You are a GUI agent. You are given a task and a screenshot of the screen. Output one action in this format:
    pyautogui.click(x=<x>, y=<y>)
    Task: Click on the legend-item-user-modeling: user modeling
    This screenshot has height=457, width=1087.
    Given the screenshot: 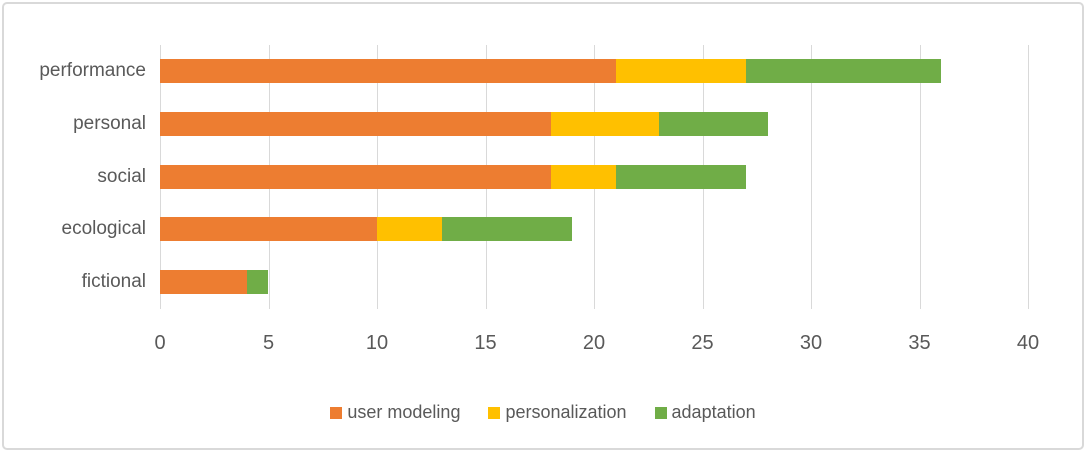 What is the action you would take?
    pyautogui.click(x=395, y=412)
    